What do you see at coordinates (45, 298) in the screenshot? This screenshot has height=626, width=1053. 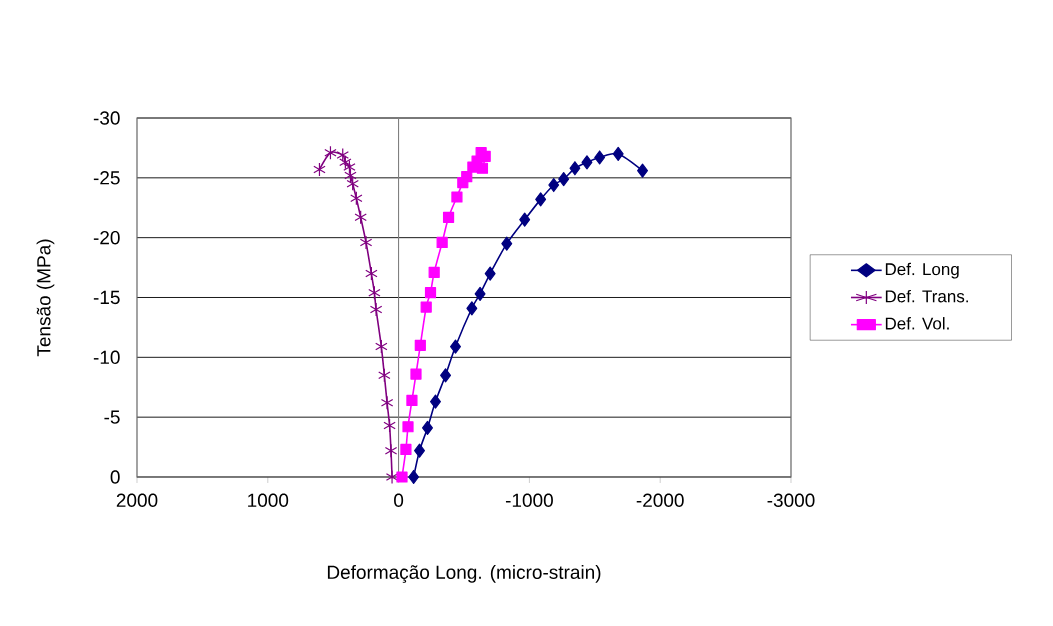 I see `y-axis-title: Tensão (MPa)` at bounding box center [45, 298].